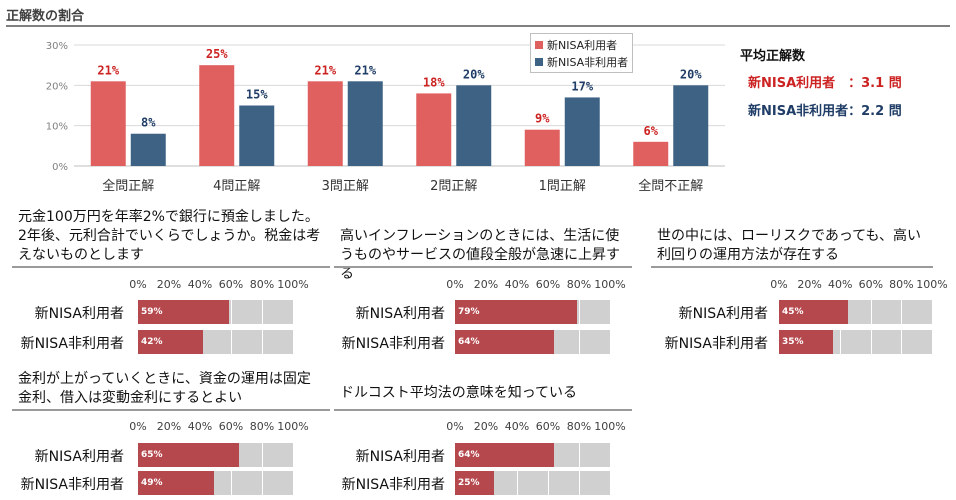 The height and width of the screenshot is (500, 956). Describe the element at coordinates (152, 455) in the screenshot. I see `bar-value-label: 65%` at that location.